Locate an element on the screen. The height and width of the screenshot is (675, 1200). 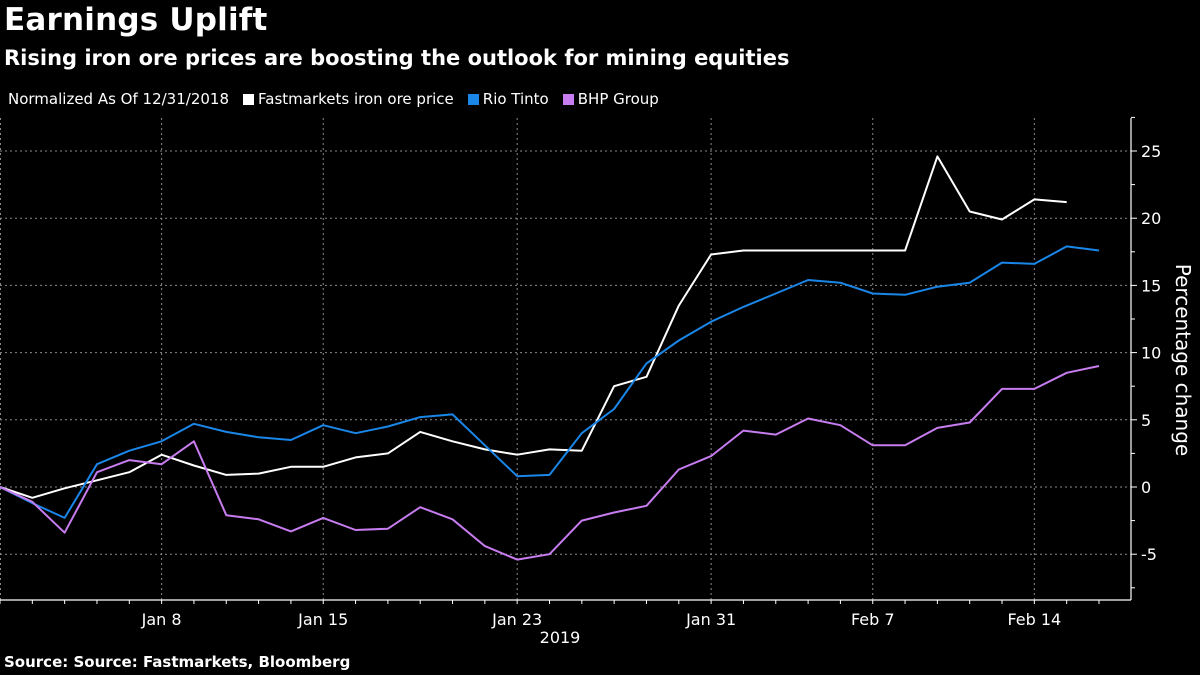
source-note: Source: Source: Fastmarkets, Bloomberg is located at coordinates (177, 662).